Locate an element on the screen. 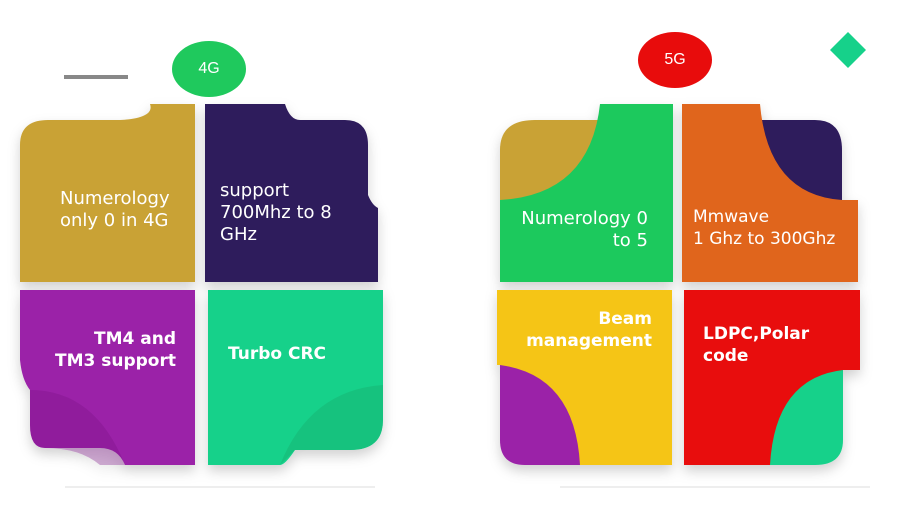 The height and width of the screenshot is (520, 909). tile-4g-top-right-text: support 700Mhz to 8 GHz is located at coordinates (276, 212).